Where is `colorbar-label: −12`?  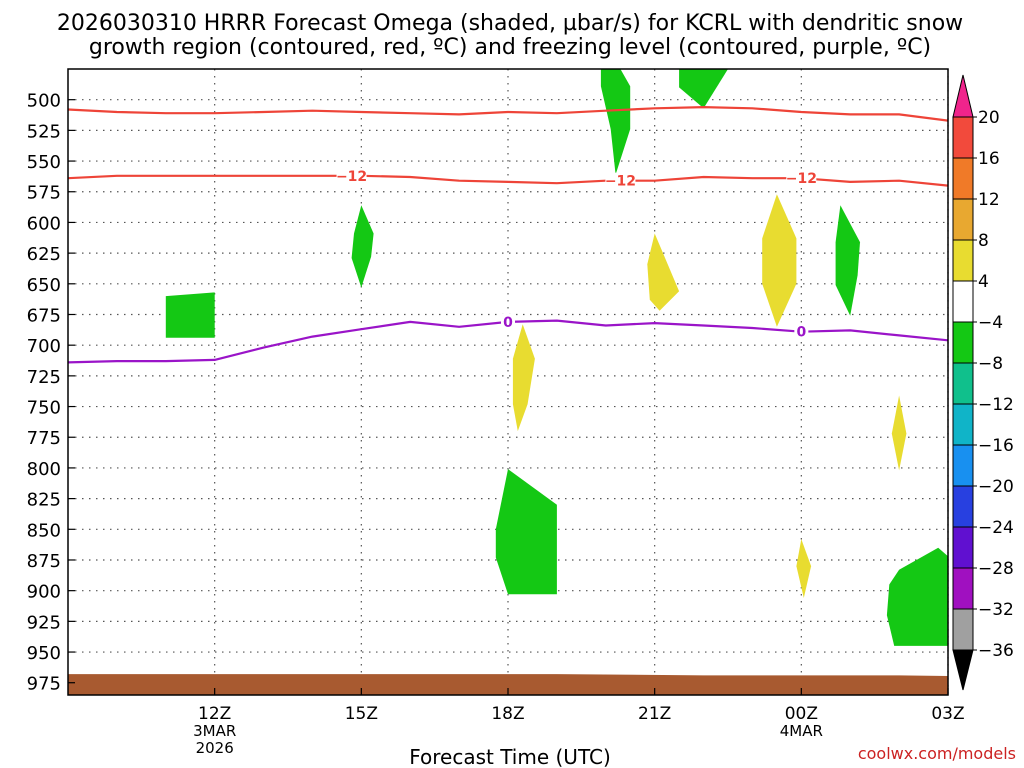 colorbar-label: −12 is located at coordinates (996, 405).